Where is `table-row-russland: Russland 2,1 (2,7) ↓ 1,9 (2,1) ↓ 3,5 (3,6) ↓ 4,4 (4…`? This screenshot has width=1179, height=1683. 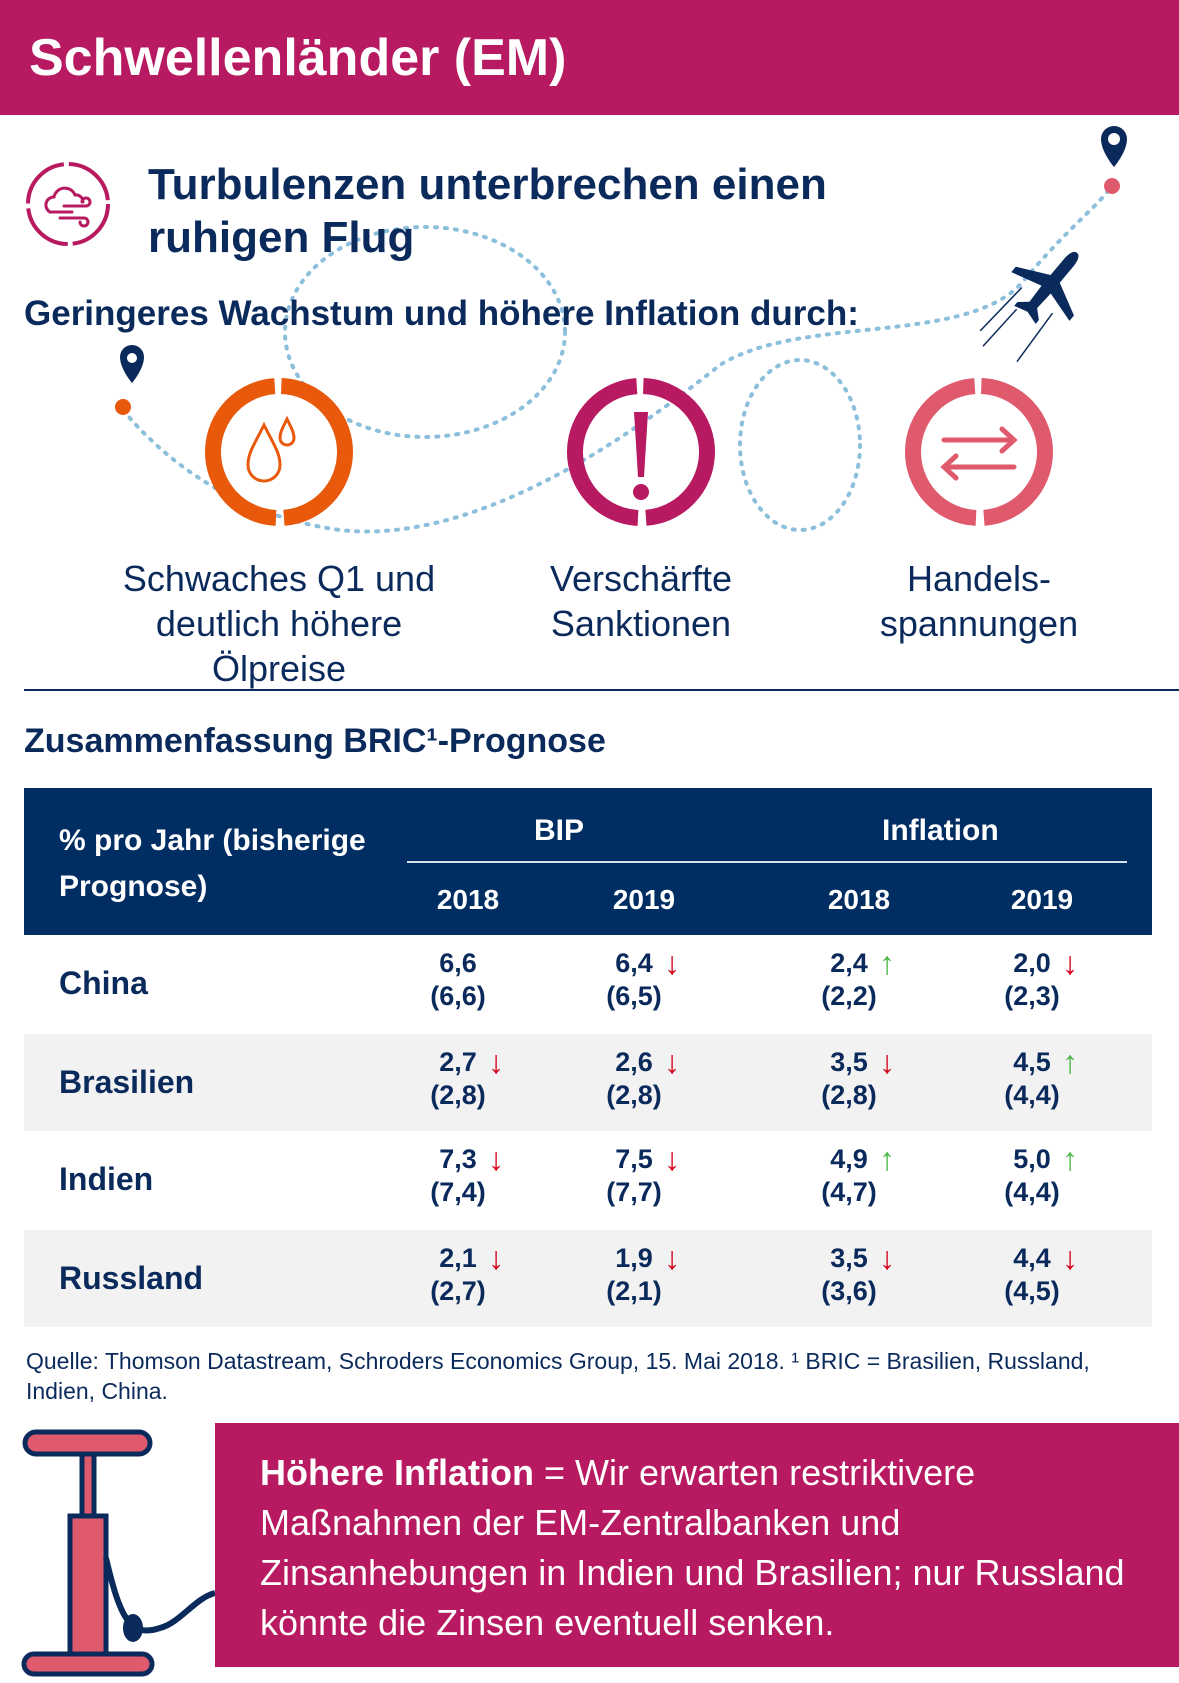
table-row-russland: Russland 2,1 (2,7) ↓ 1,9 (2,1) ↓ 3,5 (3,6) ↓ 4,4 (4… is located at coordinates (588, 1278).